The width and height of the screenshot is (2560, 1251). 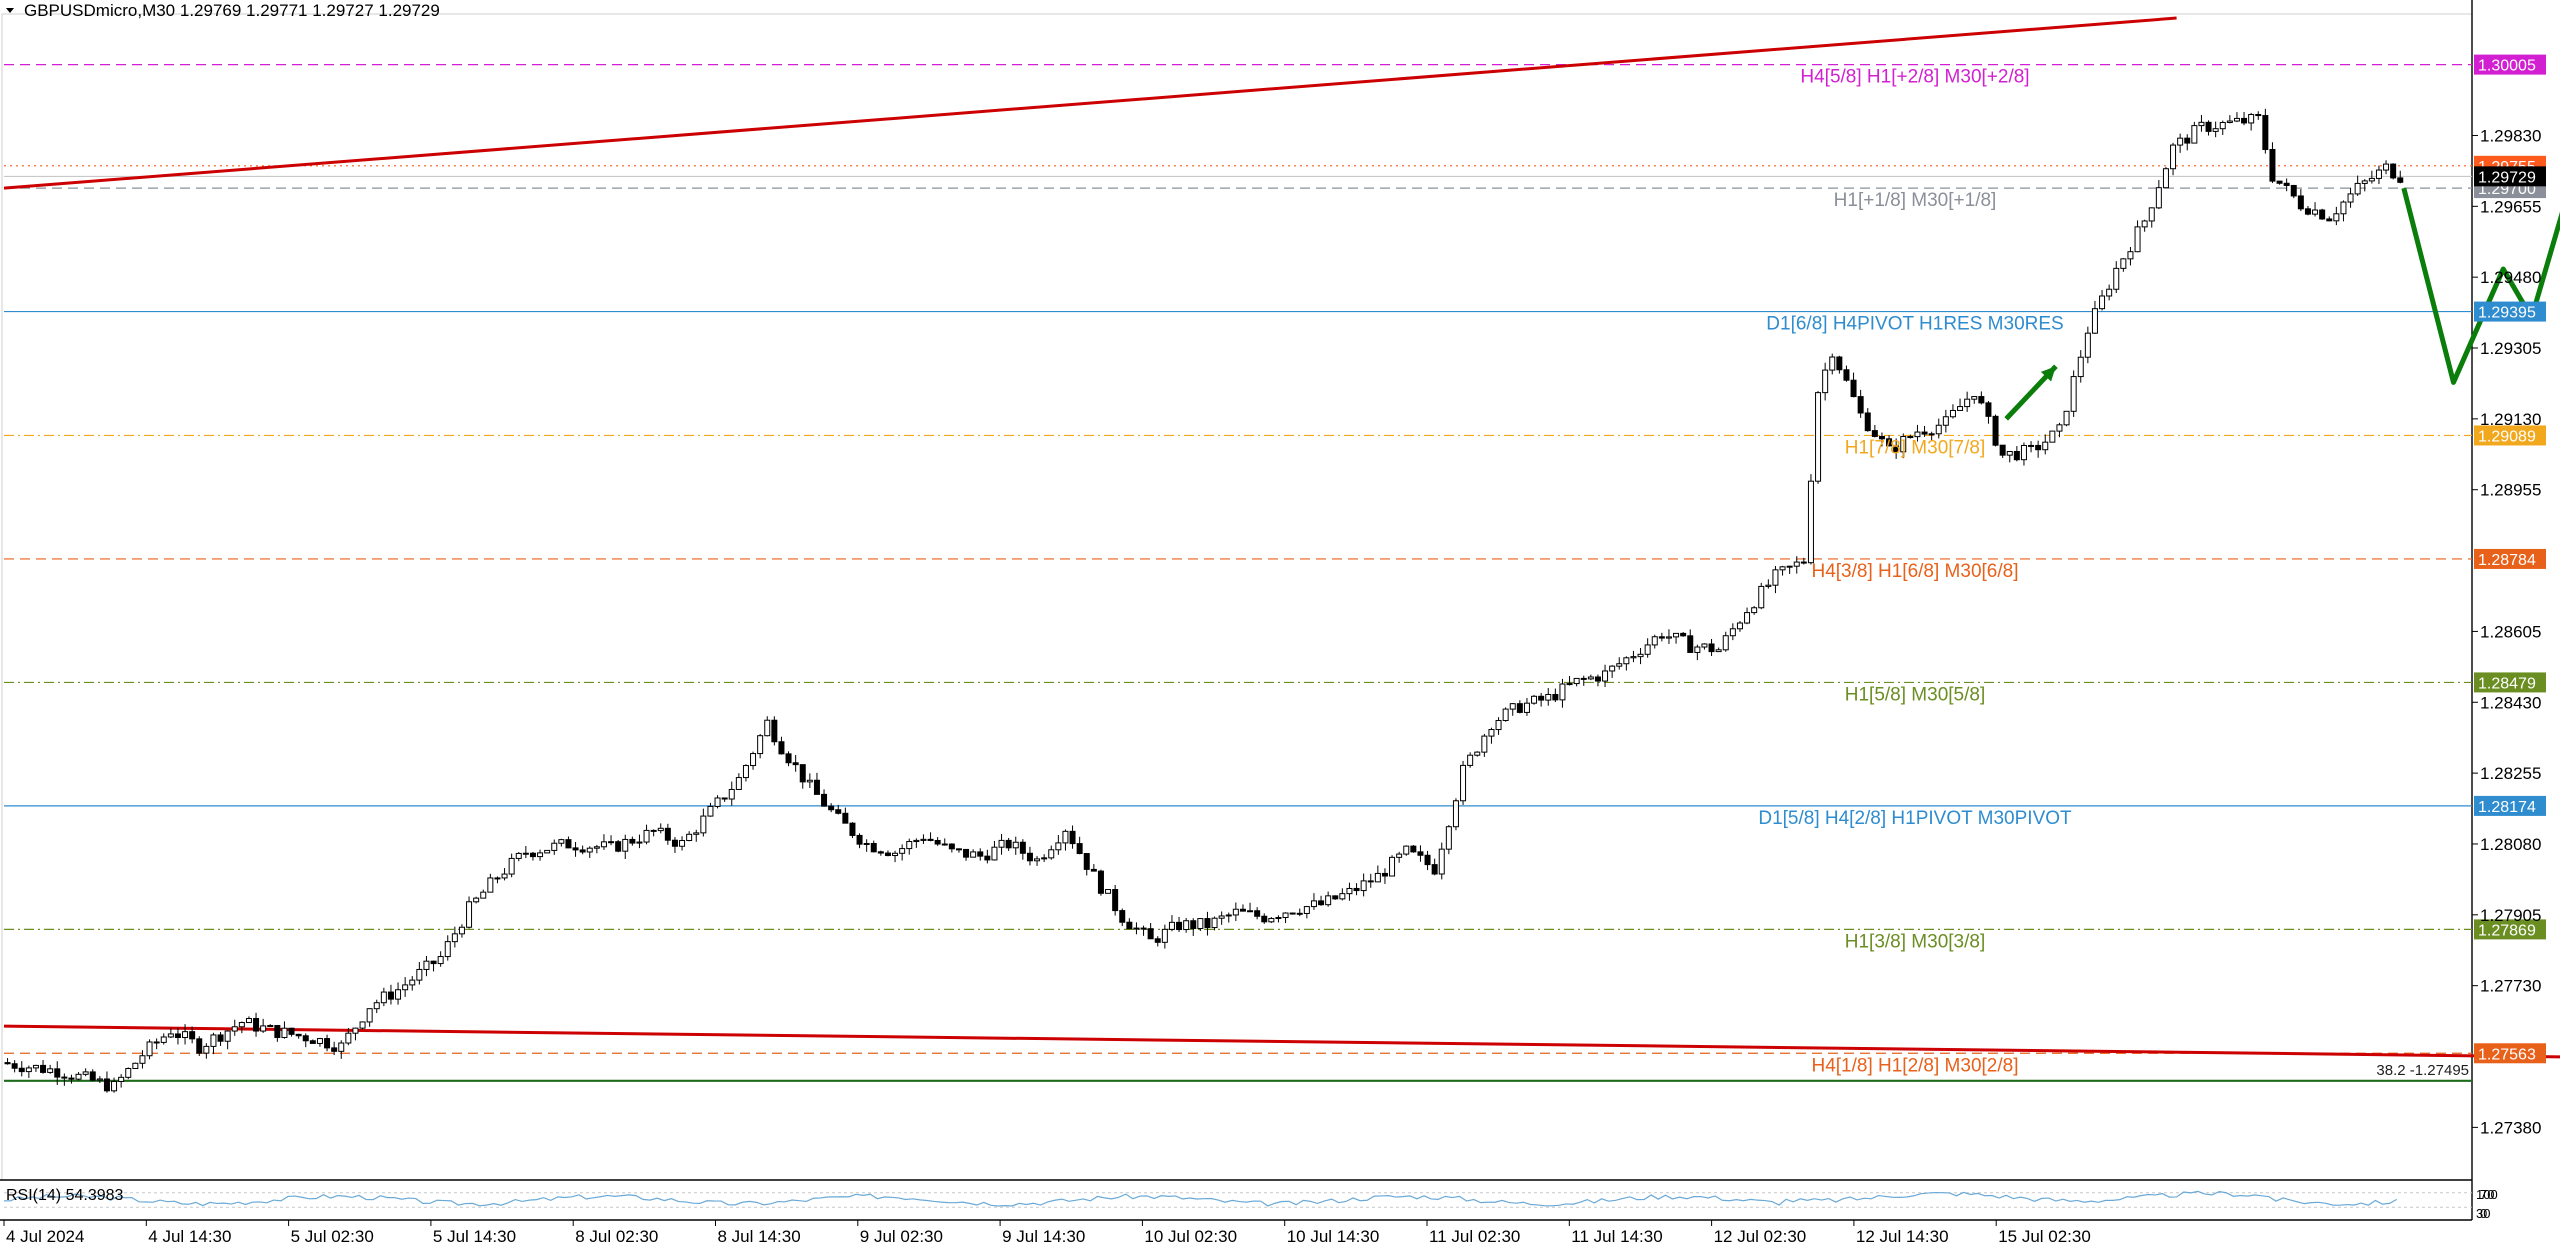 What do you see at coordinates (2510, 277) in the screenshot?
I see `y-tick-label: 1.29480` at bounding box center [2510, 277].